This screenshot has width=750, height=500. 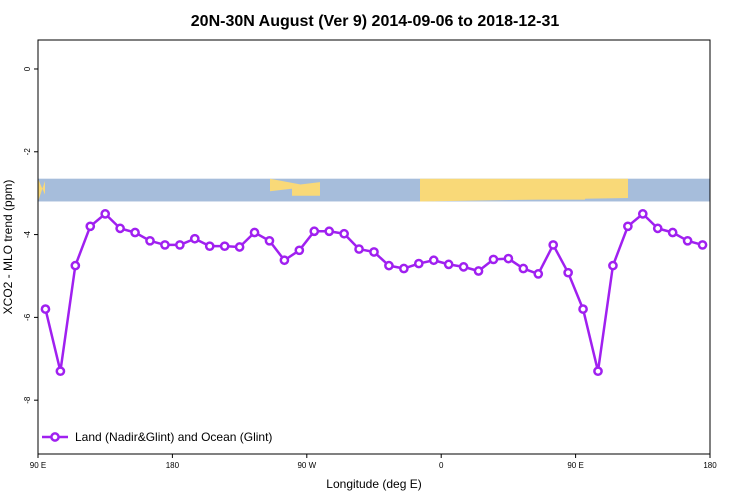 What do you see at coordinates (173, 465) in the screenshot?
I see `x-tick-label-1: 180` at bounding box center [173, 465].